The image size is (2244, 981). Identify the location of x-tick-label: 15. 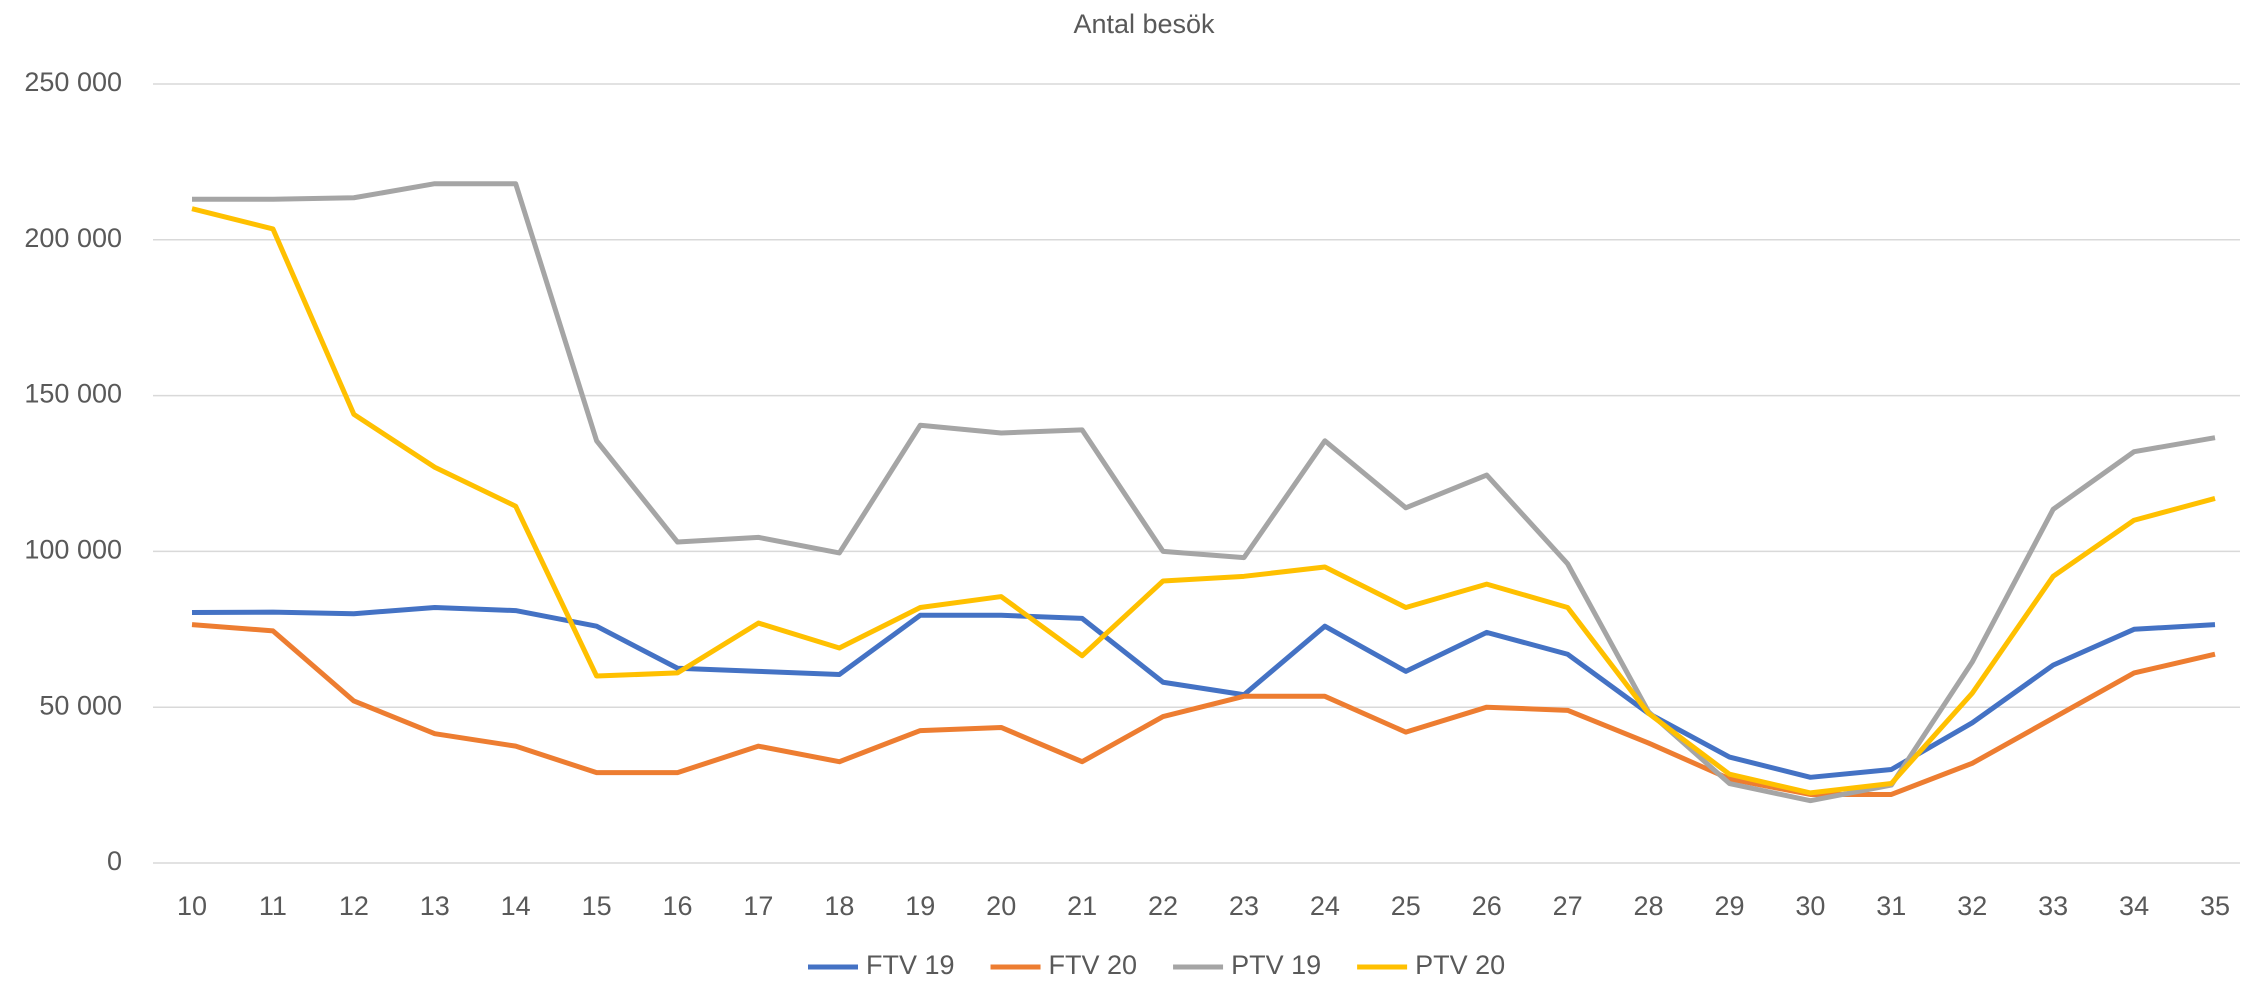
(597, 906).